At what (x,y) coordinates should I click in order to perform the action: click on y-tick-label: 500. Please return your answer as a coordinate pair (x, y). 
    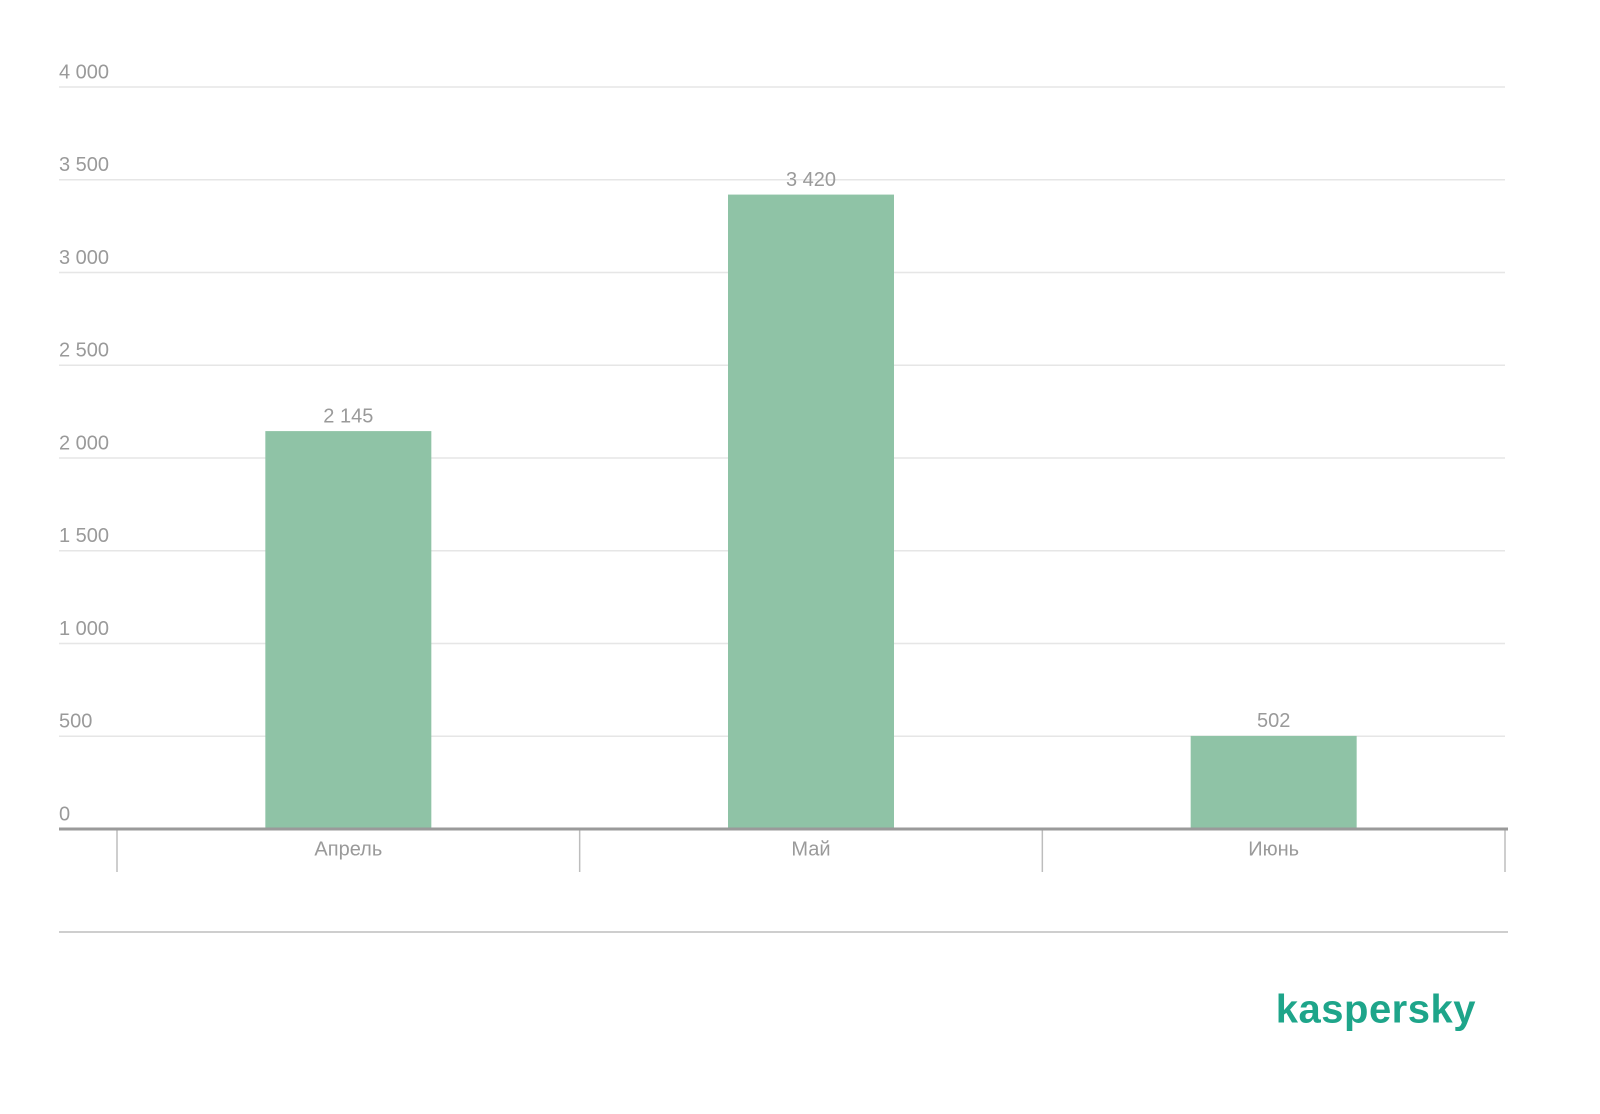
    Looking at the image, I should click on (75, 722).